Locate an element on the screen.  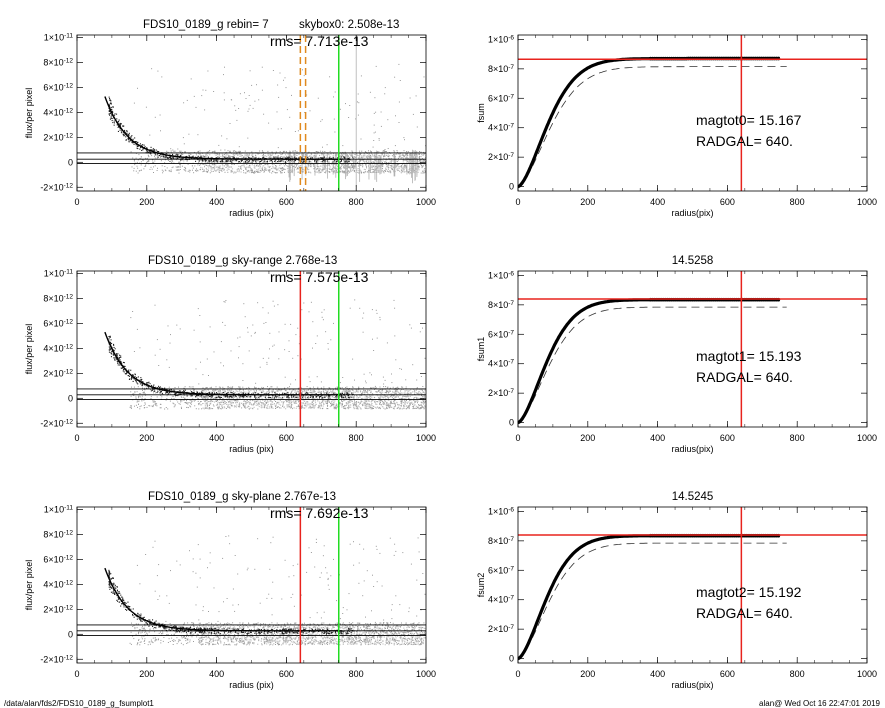
y-tick-label: -2×10⁻¹² is located at coordinates (56, 187).